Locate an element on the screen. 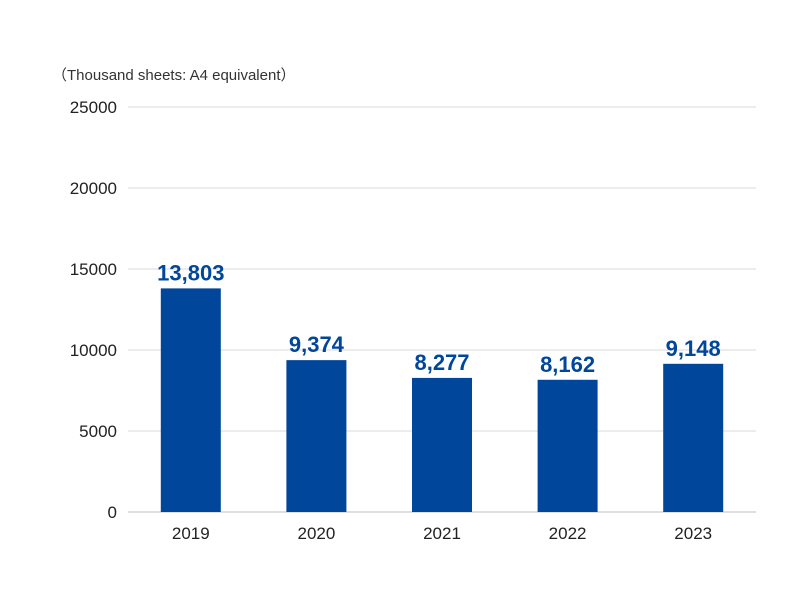 The image size is (800, 600). x-axis: 2019 2020 2021 2022 2023 is located at coordinates (442, 533).